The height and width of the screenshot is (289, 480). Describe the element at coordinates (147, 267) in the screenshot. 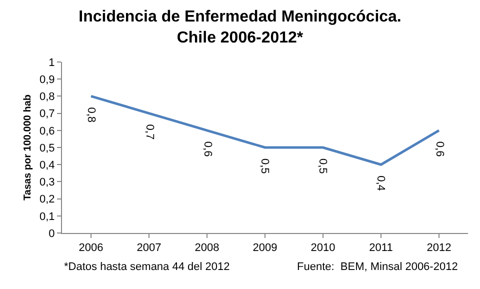

I see `text: *Datos hasta semana 44 del 2012` at that location.